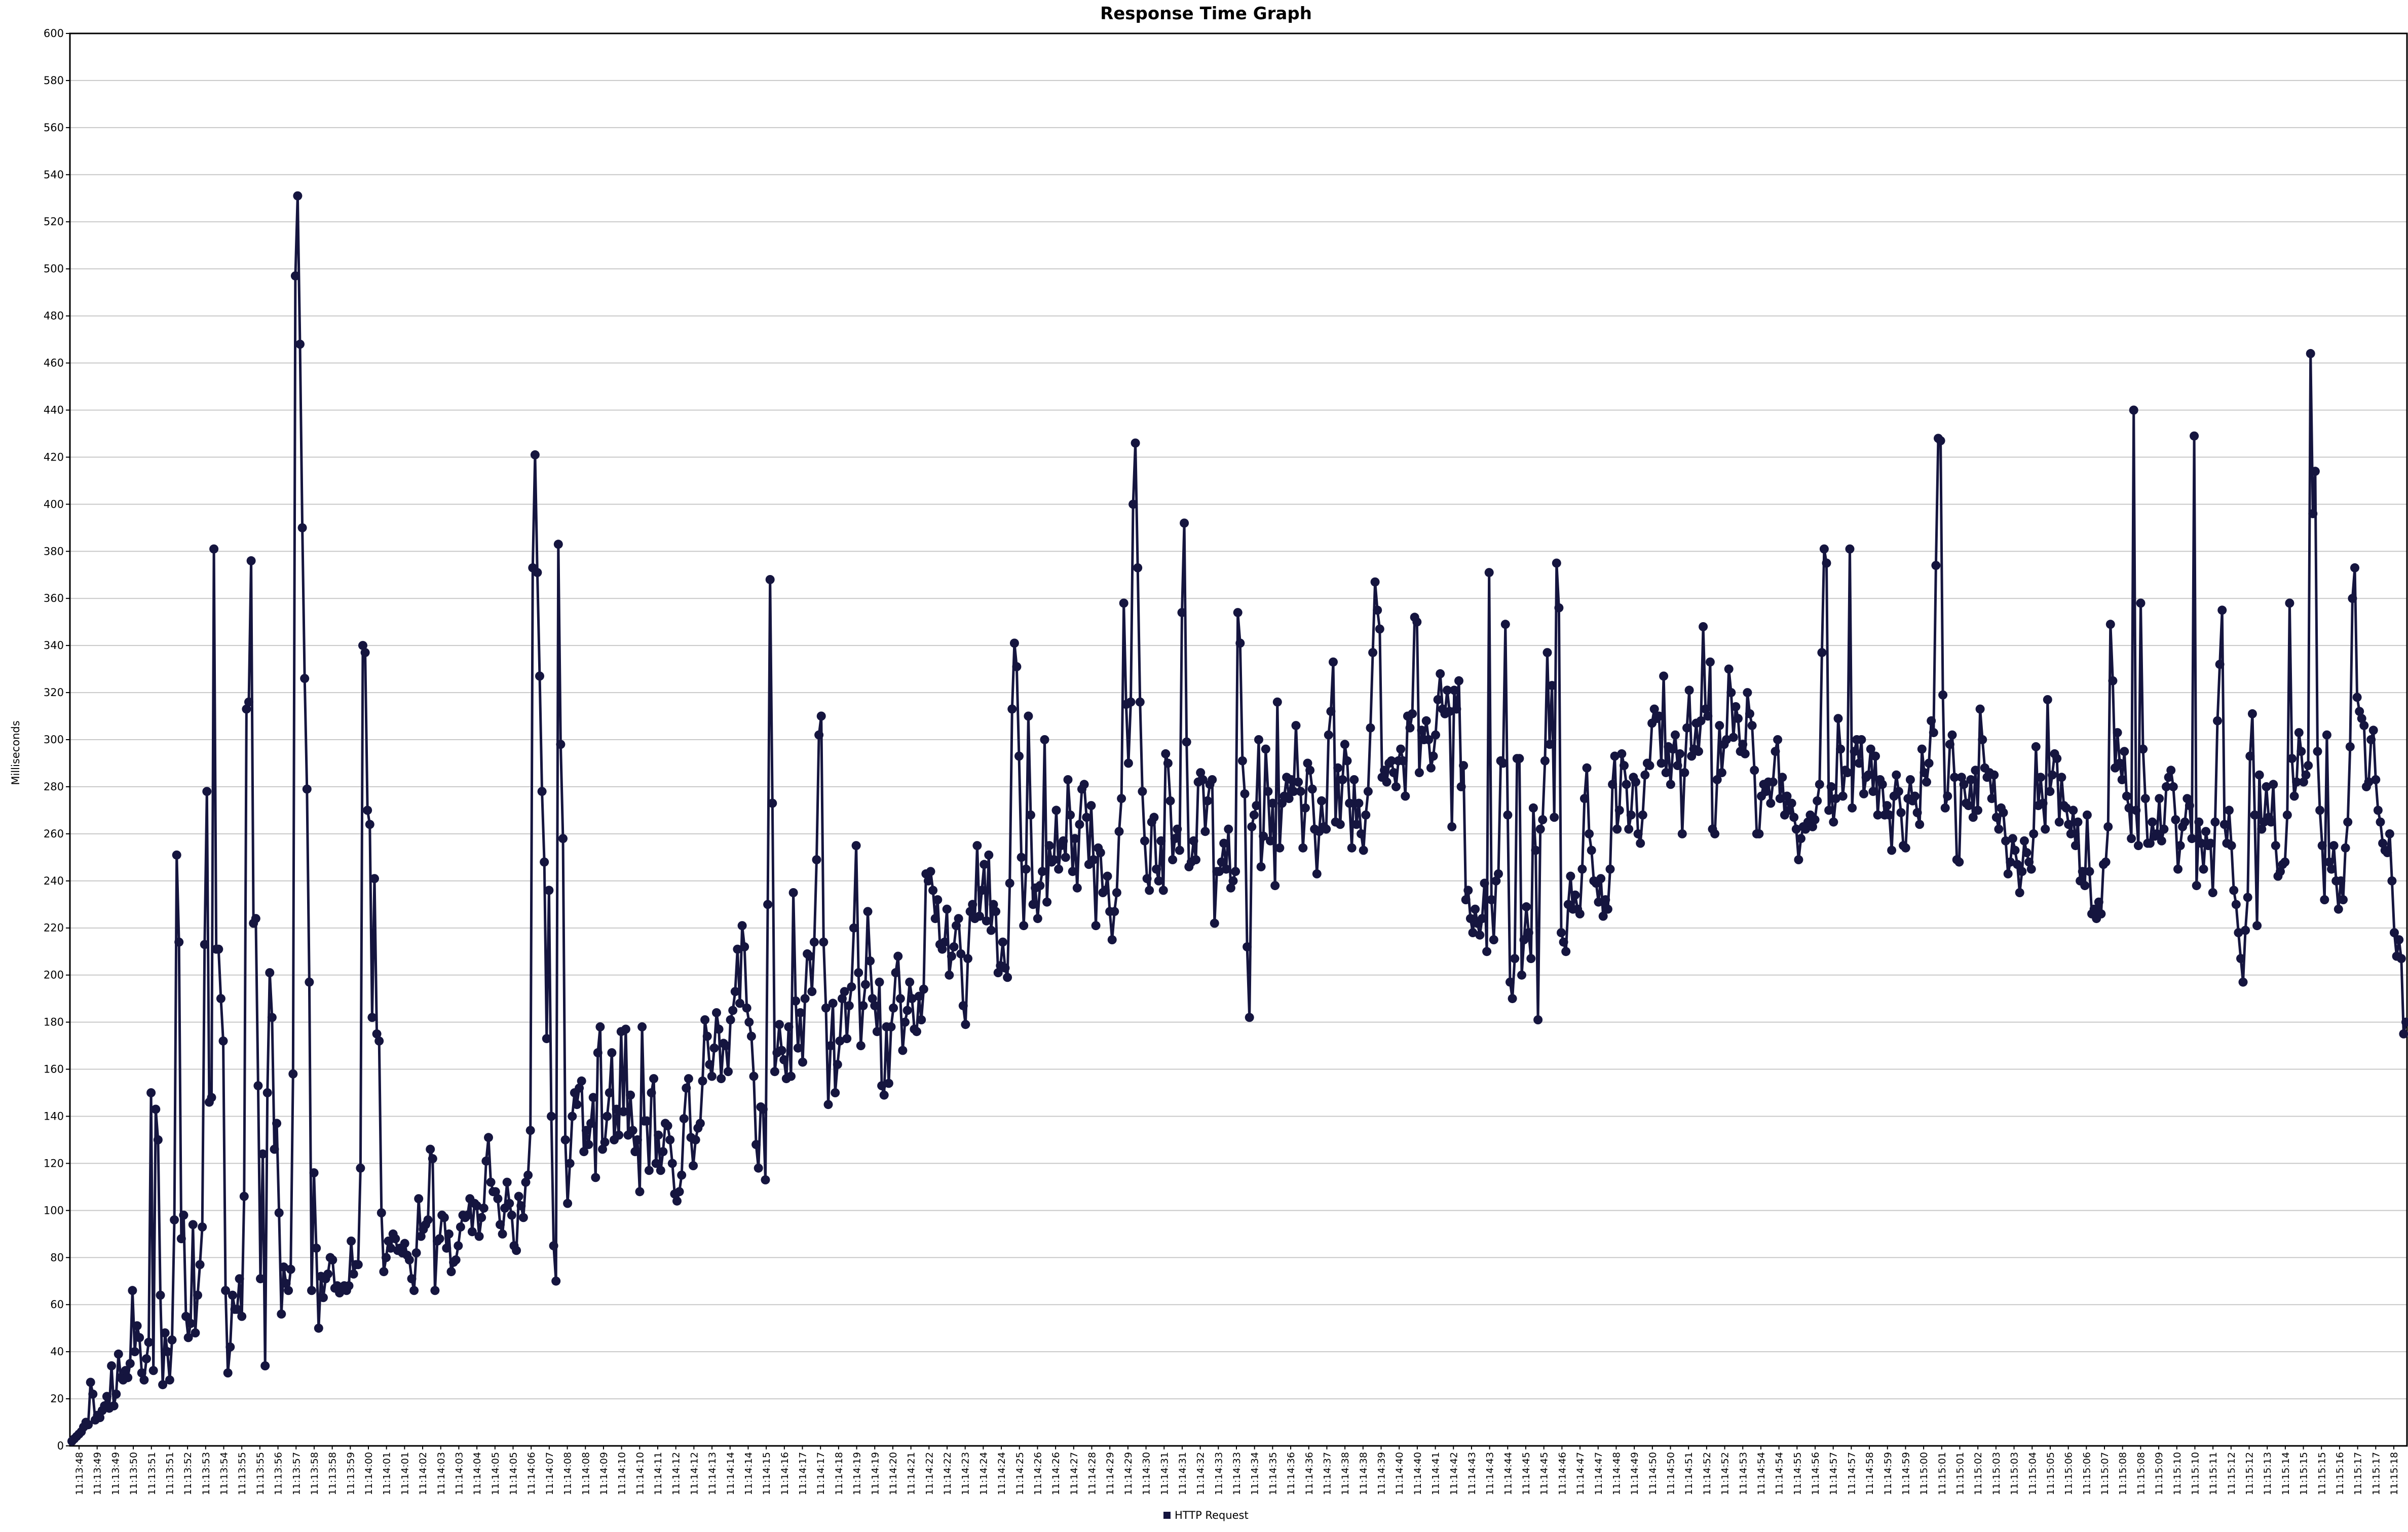  Describe the element at coordinates (1110, 1474) in the screenshot. I see `x-tick-label: 11:14:29` at that location.